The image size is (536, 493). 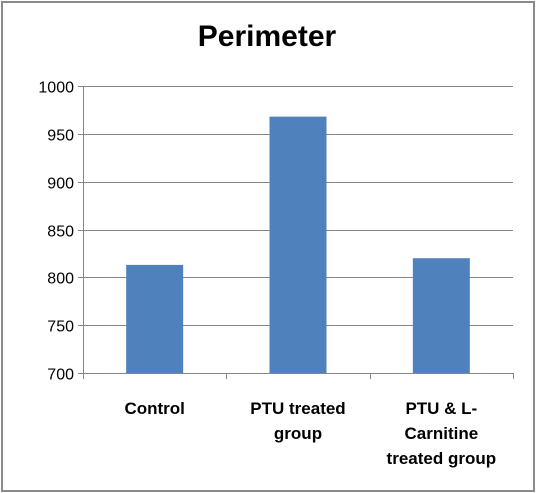 I want to click on y-tick-label-750: 750, so click(x=60, y=327).